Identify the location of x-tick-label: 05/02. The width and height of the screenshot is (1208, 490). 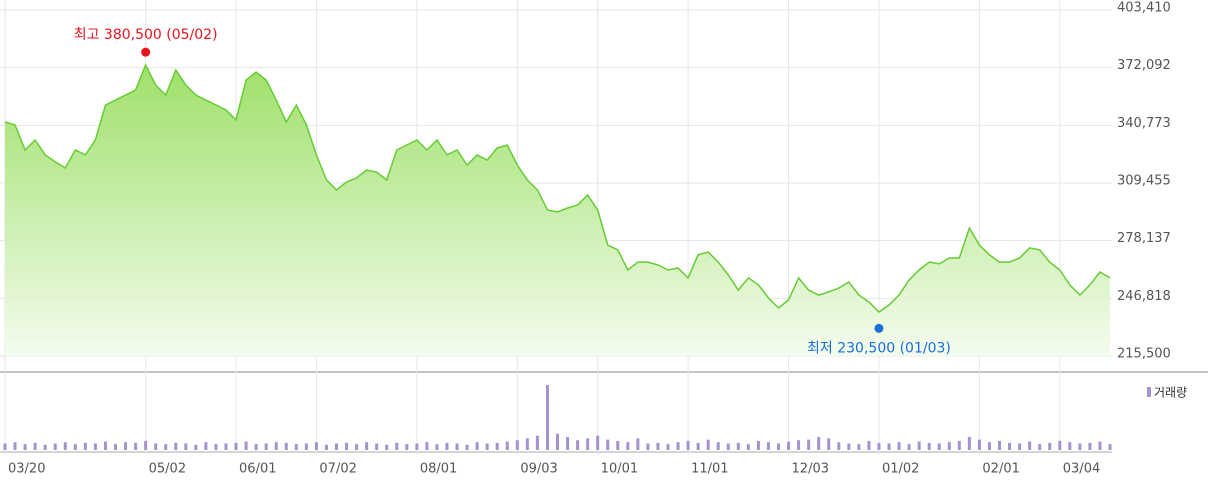
(167, 469).